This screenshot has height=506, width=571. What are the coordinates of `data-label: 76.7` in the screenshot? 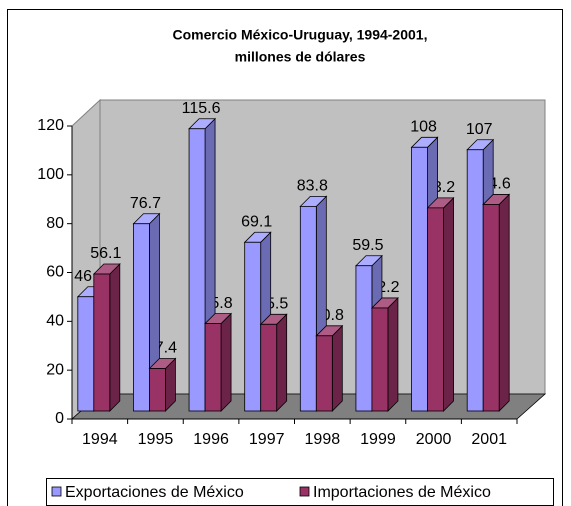 It's located at (145, 203).